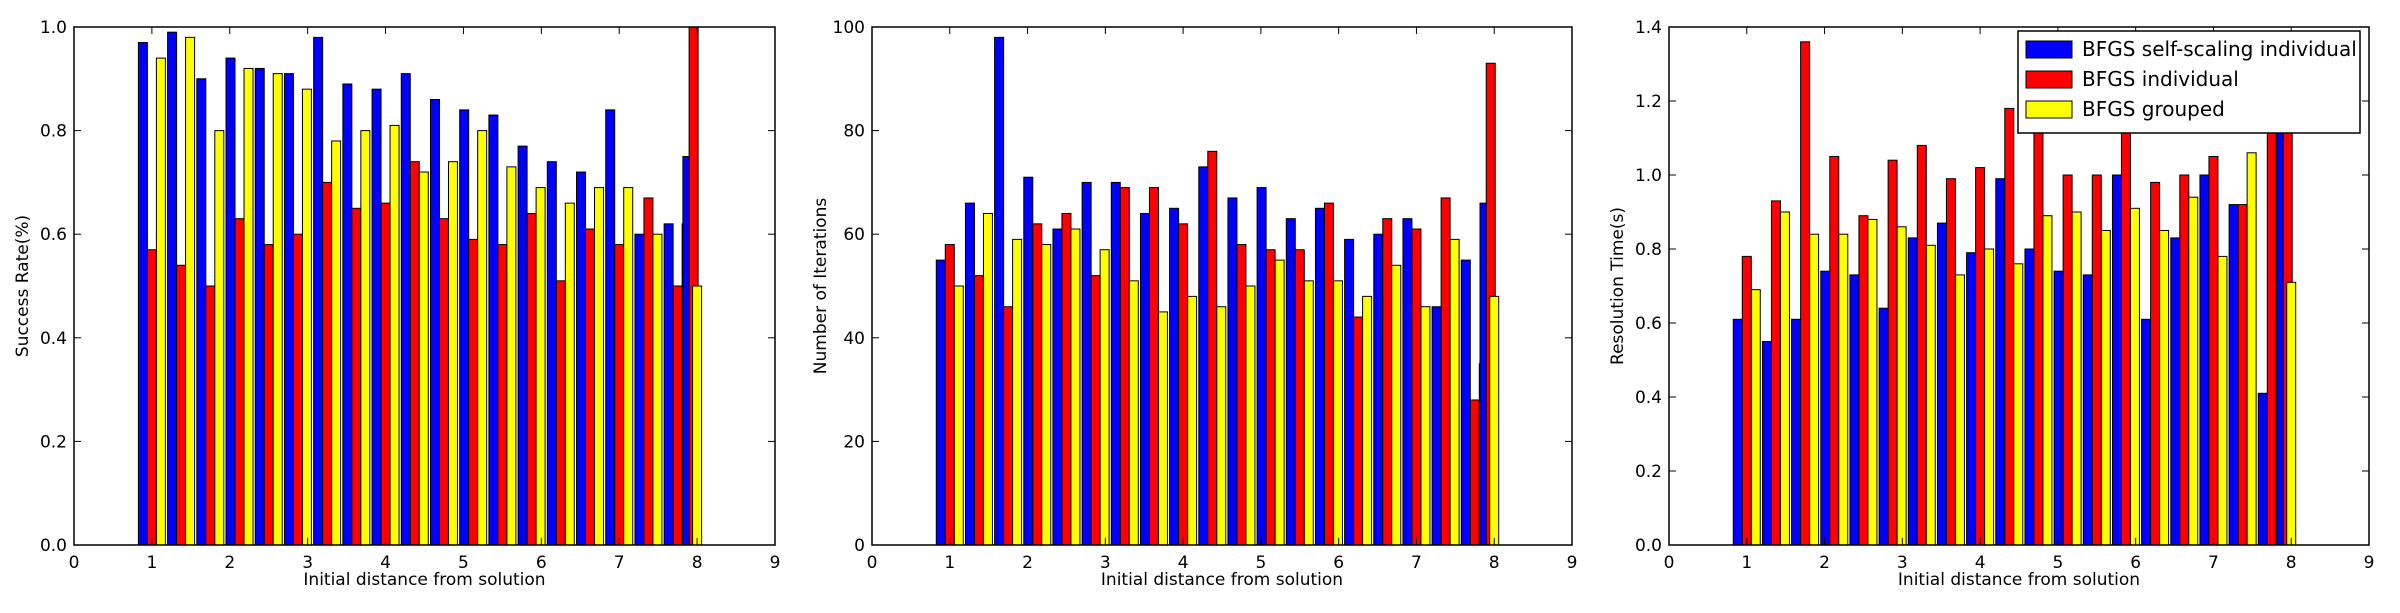 The image size is (2400, 613). What do you see at coordinates (2369, 563) in the screenshot?
I see `x-tick-label: 9` at bounding box center [2369, 563].